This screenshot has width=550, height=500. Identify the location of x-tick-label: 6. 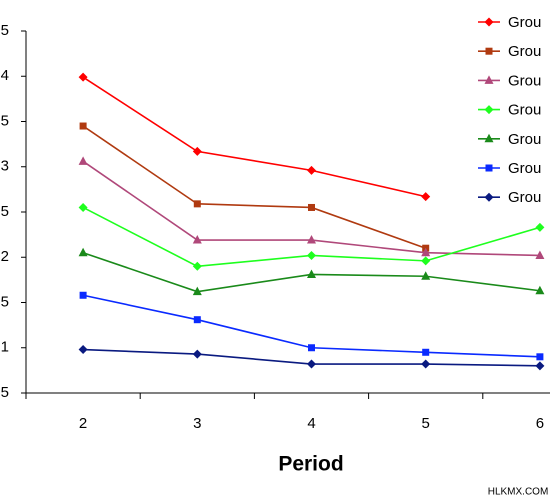
(540, 423).